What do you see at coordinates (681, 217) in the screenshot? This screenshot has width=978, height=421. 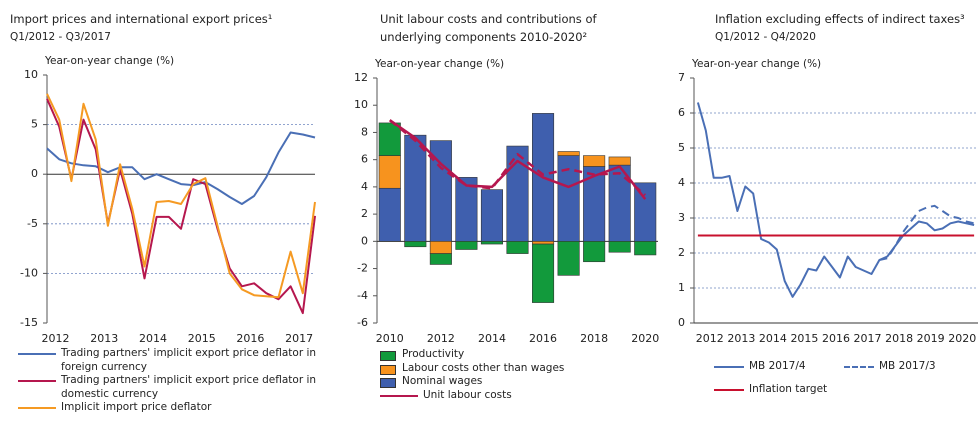 I see `y-tick-label: 3` at bounding box center [681, 217].